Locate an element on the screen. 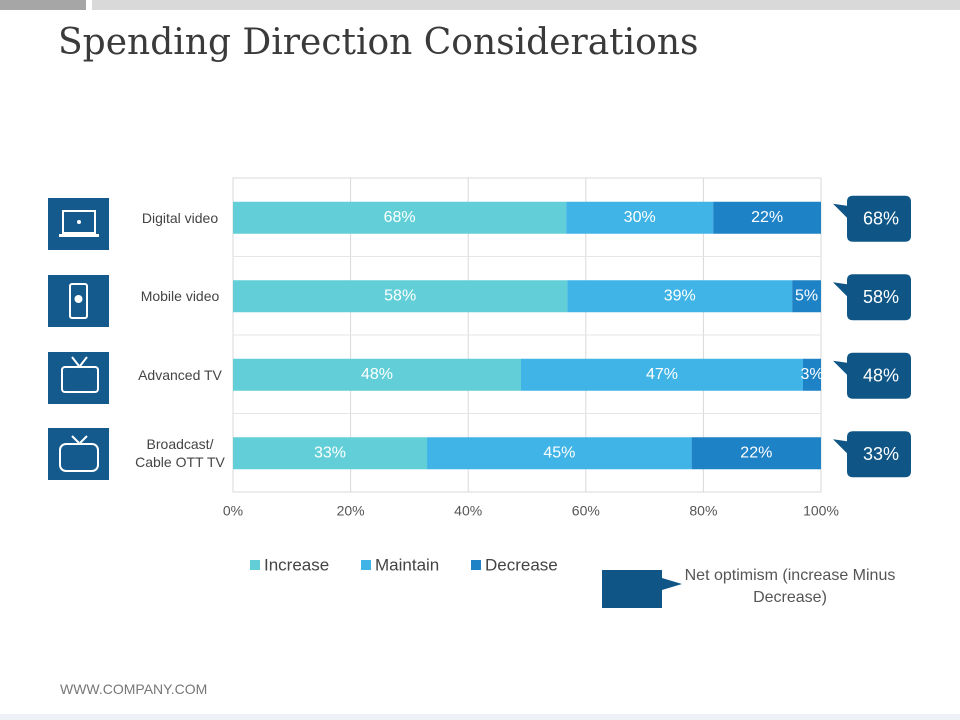  category-label: Broadcast/ Cable OTT TV is located at coordinates (180, 453).